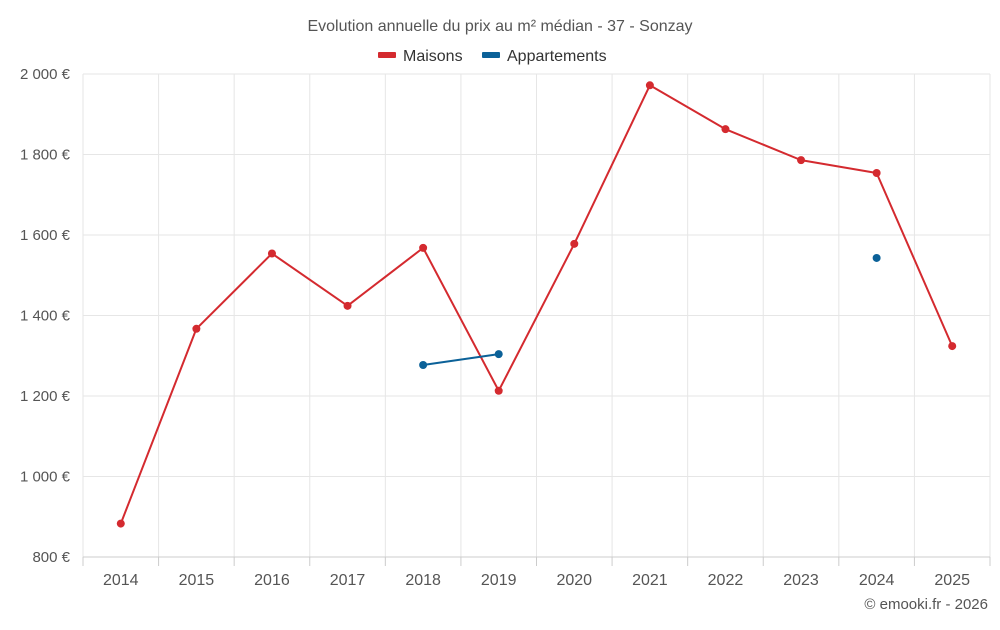 The image size is (1000, 630). What do you see at coordinates (348, 580) in the screenshot?
I see `x-tick-label: 2017` at bounding box center [348, 580].